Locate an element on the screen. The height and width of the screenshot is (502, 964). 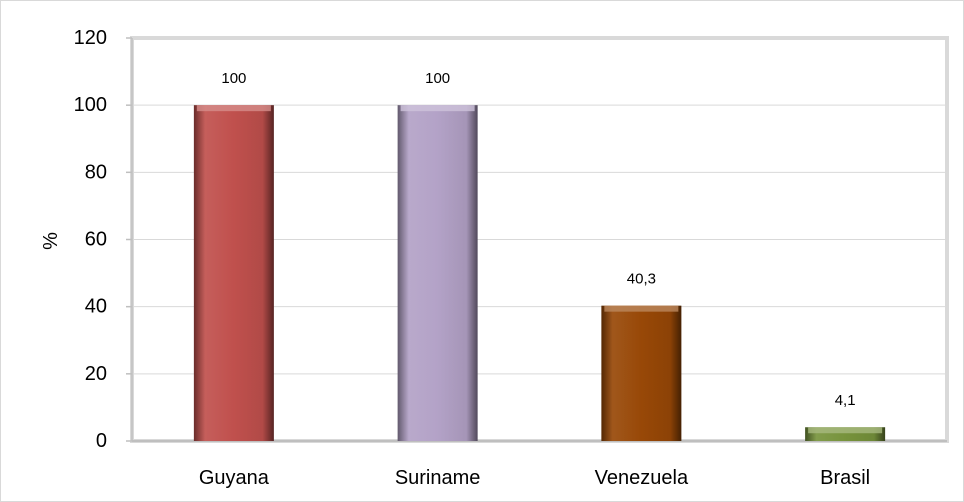
data-label-guyana: 100 is located at coordinates (233, 78).